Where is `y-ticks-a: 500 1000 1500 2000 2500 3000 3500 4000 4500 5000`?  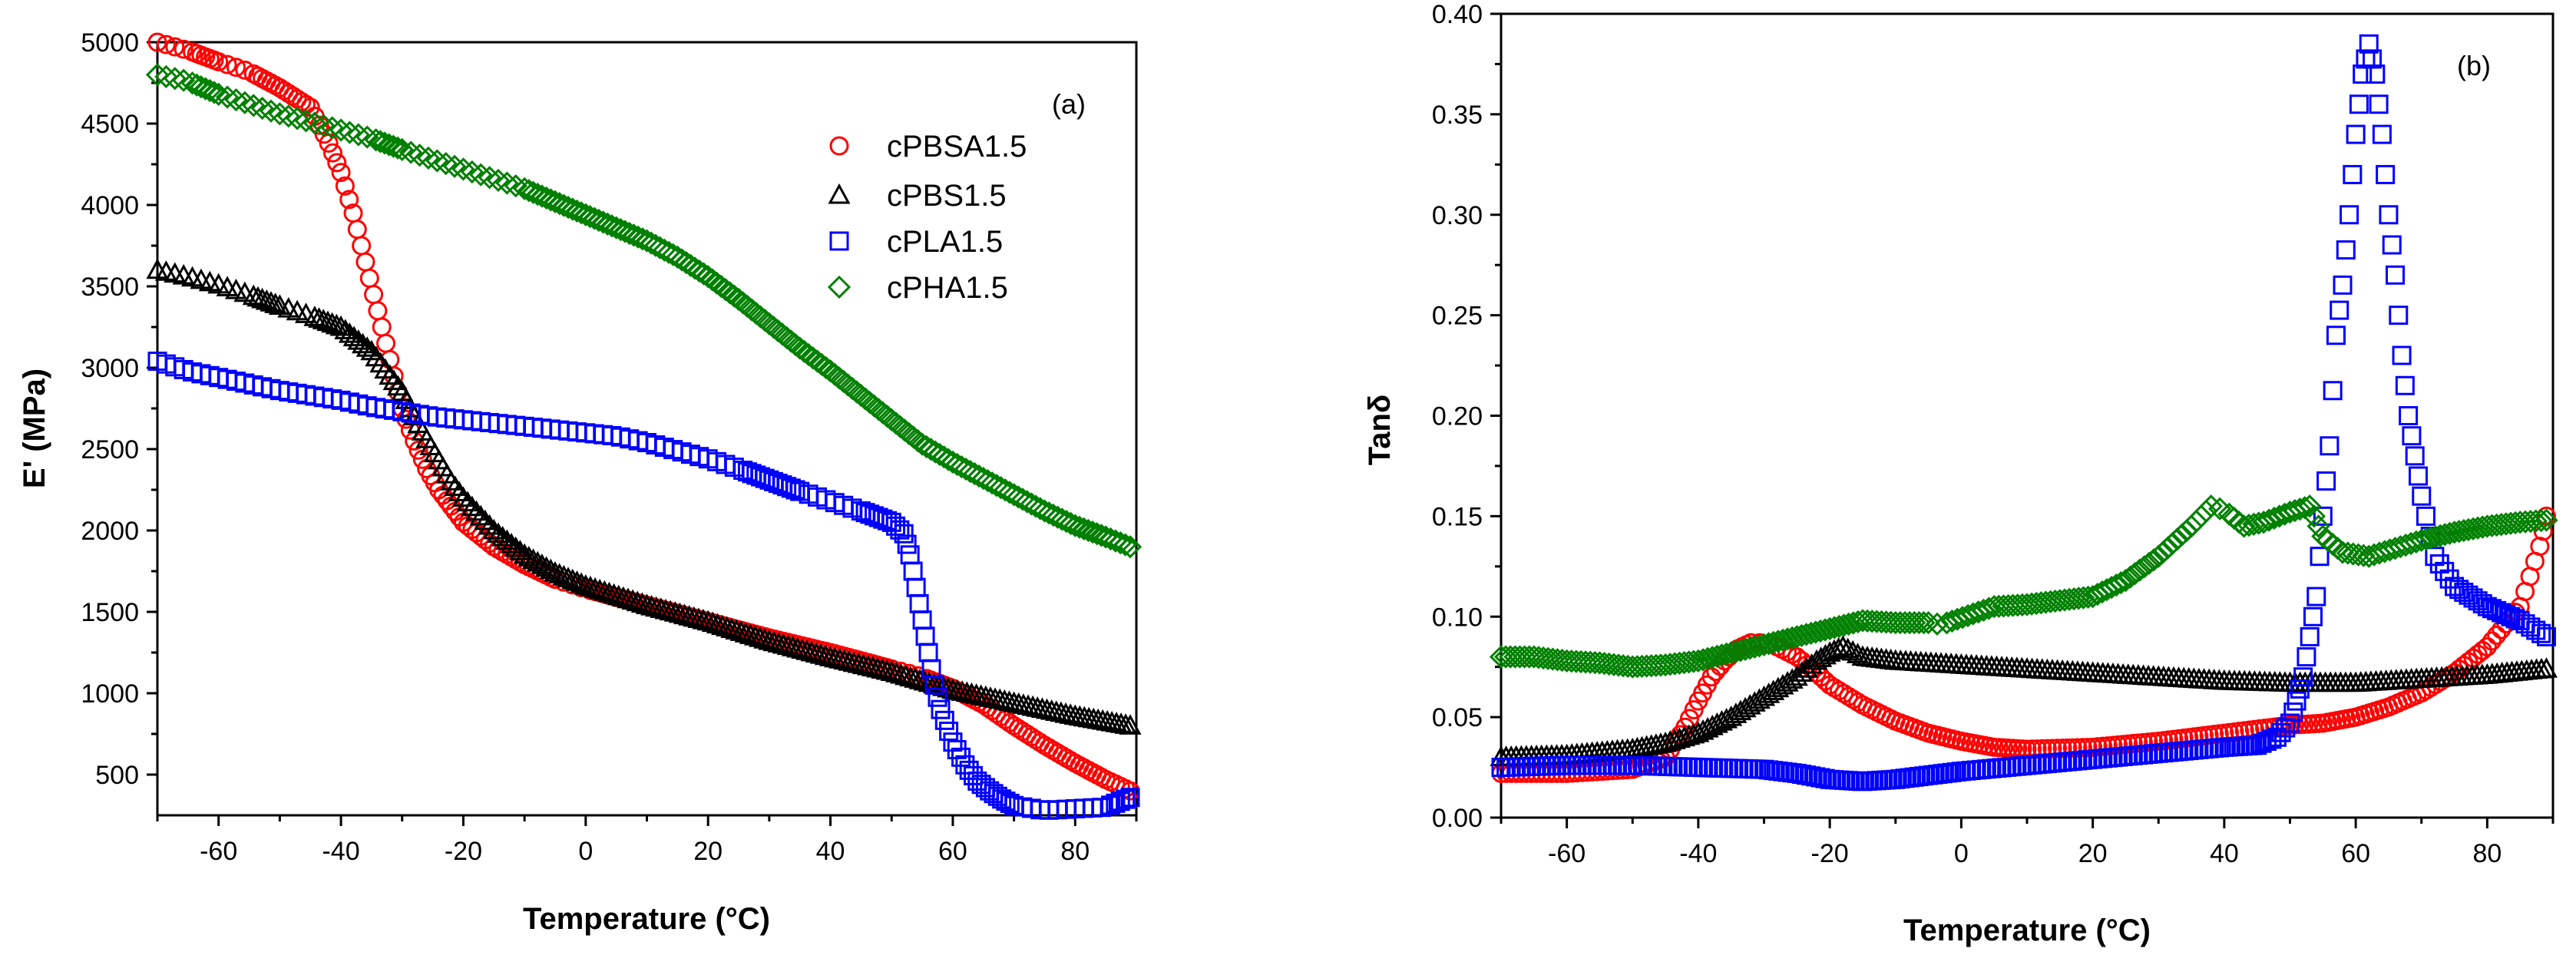
y-ticks-a: 500 1000 1500 2000 2500 3000 3500 4000 4500 5000 is located at coordinates (119, 409).